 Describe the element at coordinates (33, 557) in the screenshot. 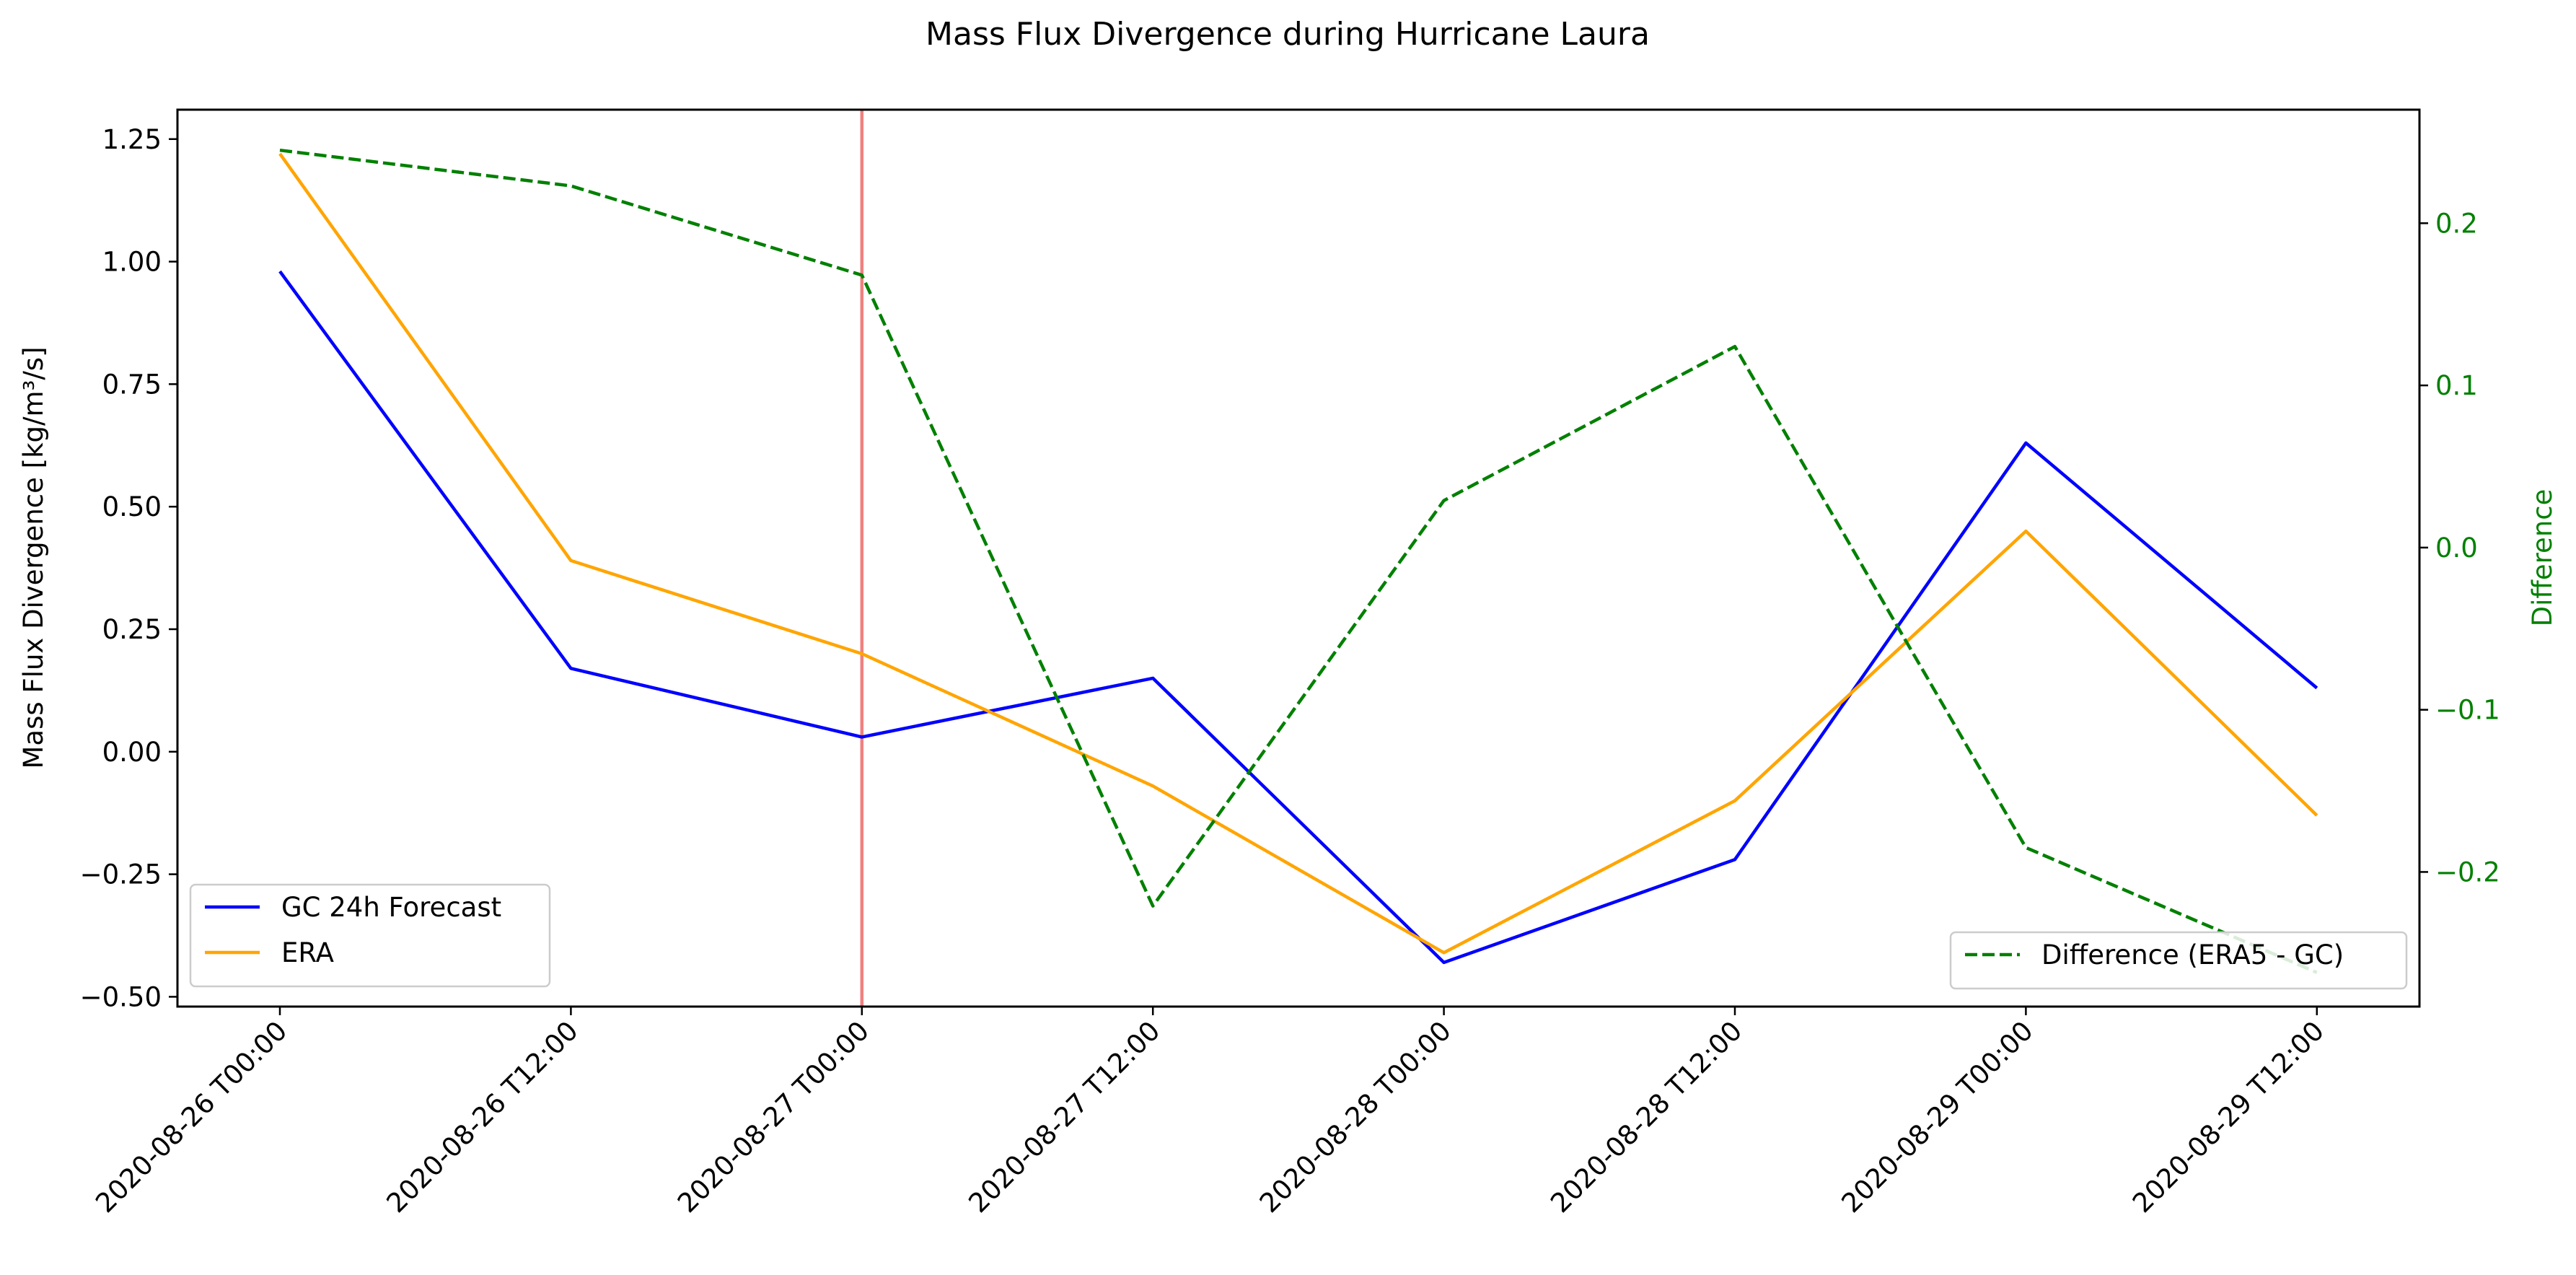

I see `y-axis-label: Mass Flux Divergence [kg/m³/s]` at that location.